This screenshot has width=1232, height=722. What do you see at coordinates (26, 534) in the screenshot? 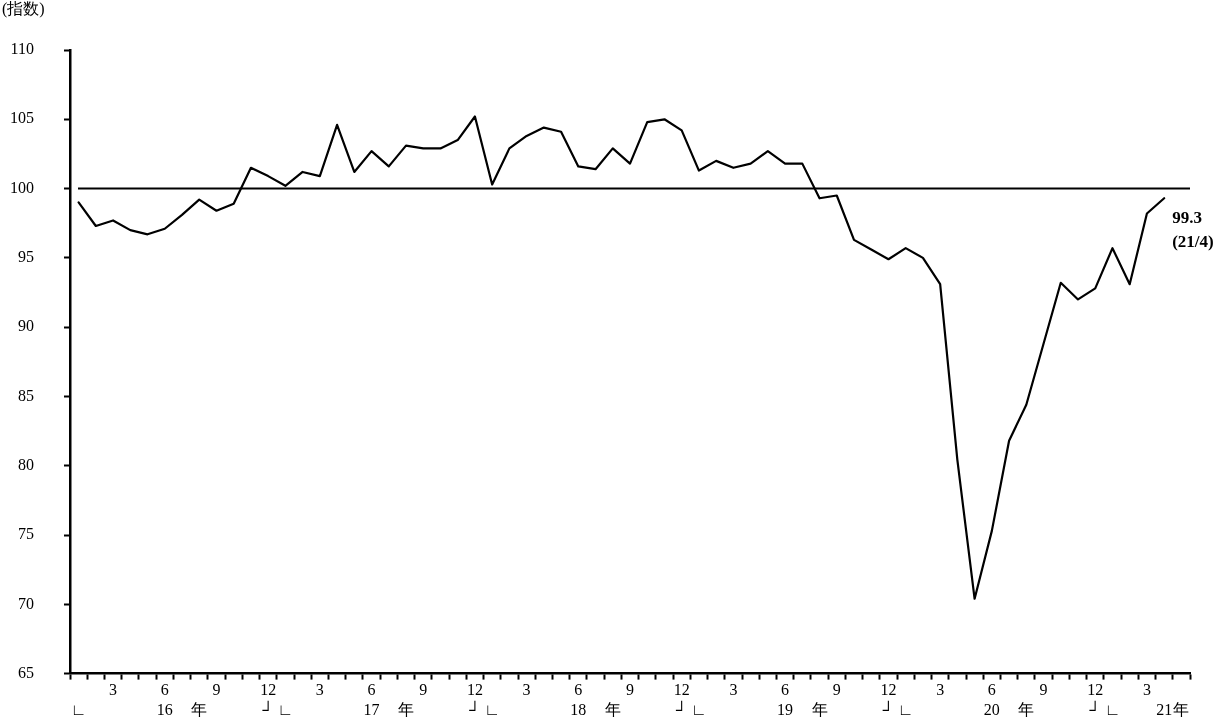
I see `y-tick-label: 75` at bounding box center [26, 534].